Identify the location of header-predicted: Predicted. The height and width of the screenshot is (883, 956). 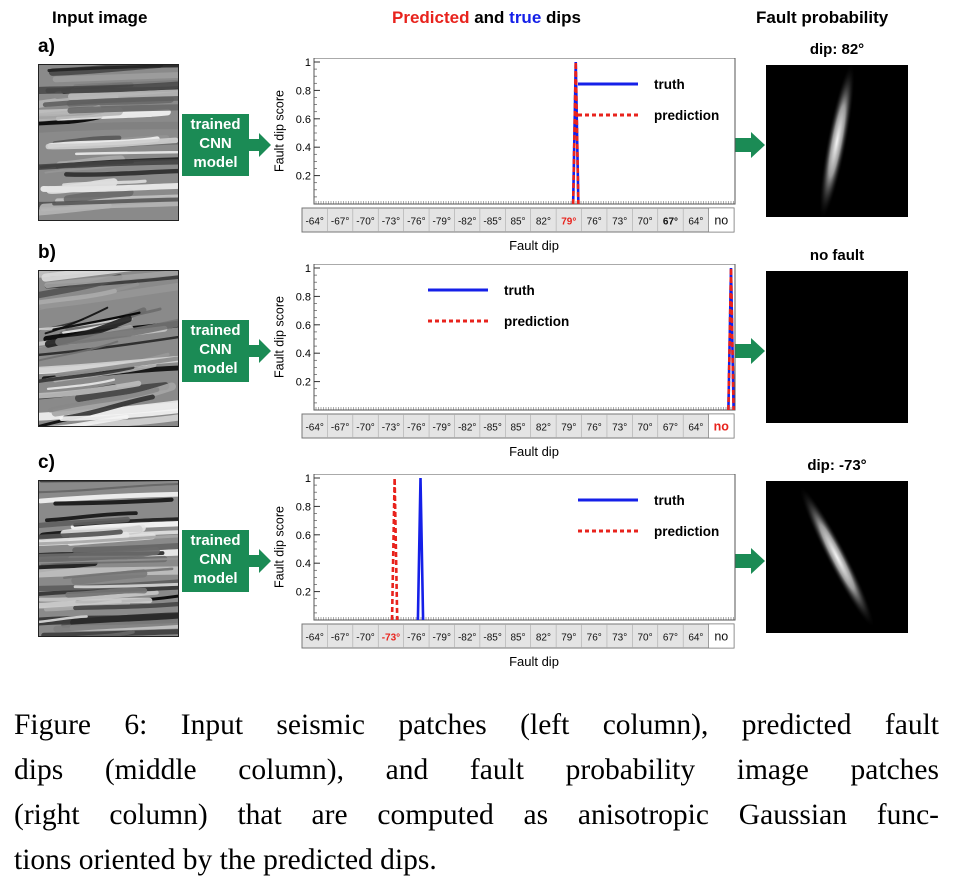
(431, 17).